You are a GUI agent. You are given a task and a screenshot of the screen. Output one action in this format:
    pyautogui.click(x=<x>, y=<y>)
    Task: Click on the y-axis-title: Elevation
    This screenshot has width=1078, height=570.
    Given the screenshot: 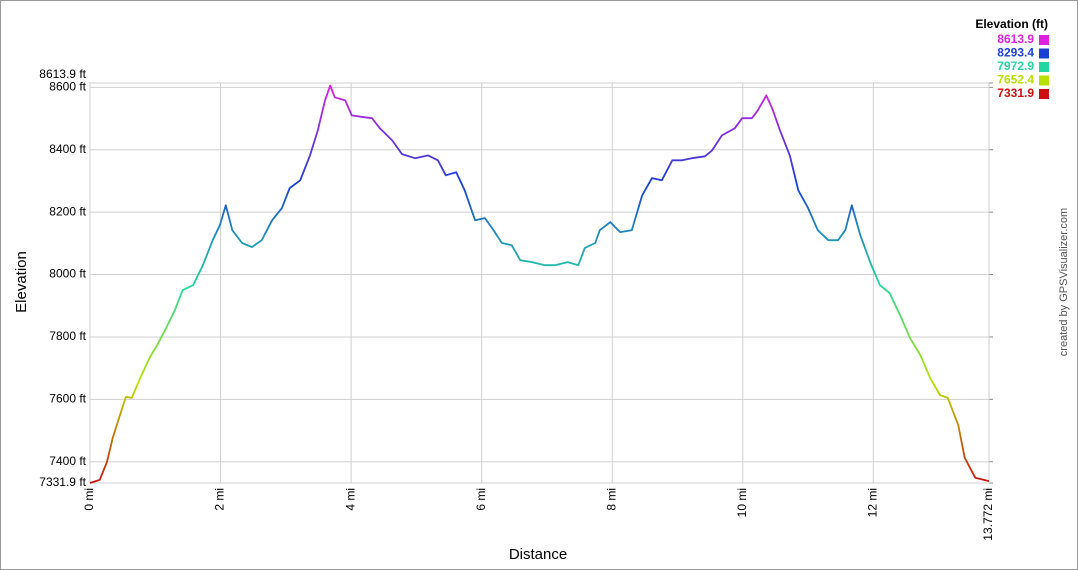 What is the action you would take?
    pyautogui.click(x=21, y=282)
    